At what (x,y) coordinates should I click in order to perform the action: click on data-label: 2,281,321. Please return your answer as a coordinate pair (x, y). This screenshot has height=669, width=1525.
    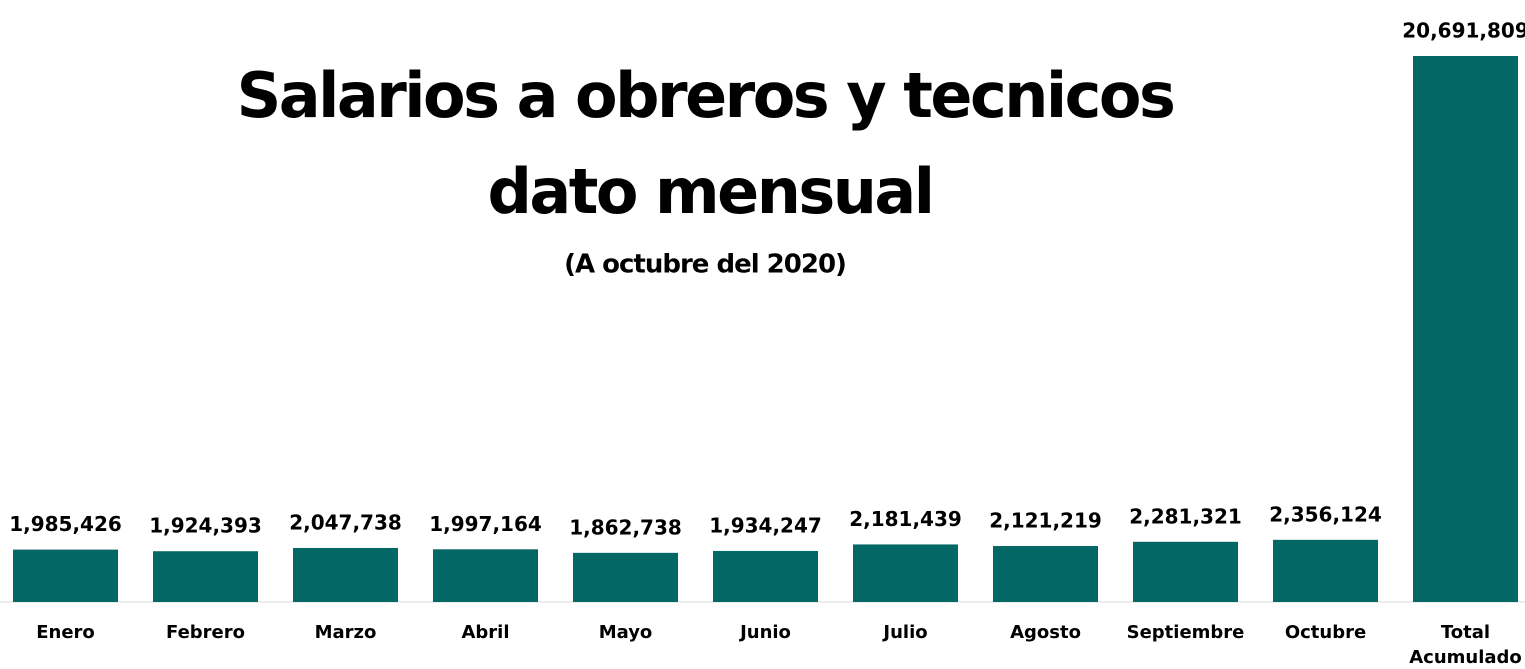
    Looking at the image, I should click on (1185, 516).